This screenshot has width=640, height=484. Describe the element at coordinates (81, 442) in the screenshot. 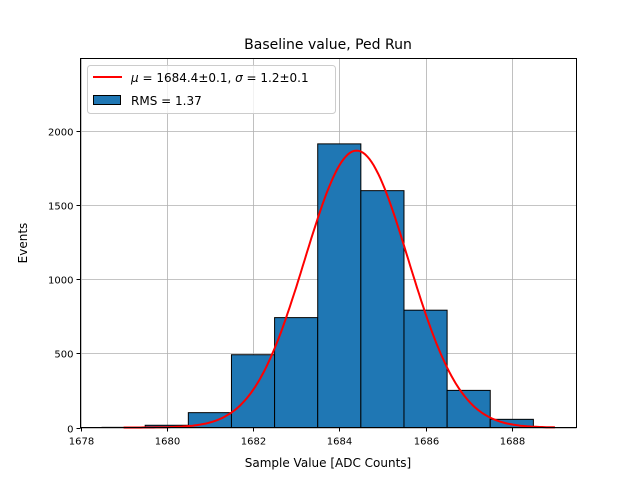

I see `x-tick-label: 1678` at that location.